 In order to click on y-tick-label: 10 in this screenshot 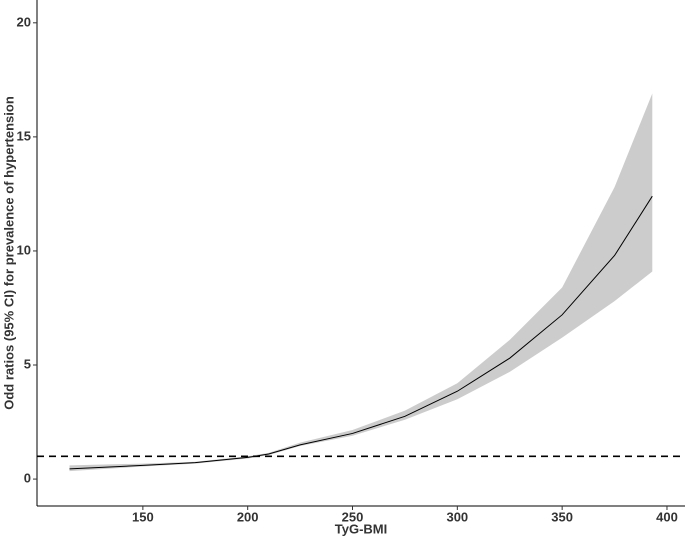, I will do `click(24, 249)`.